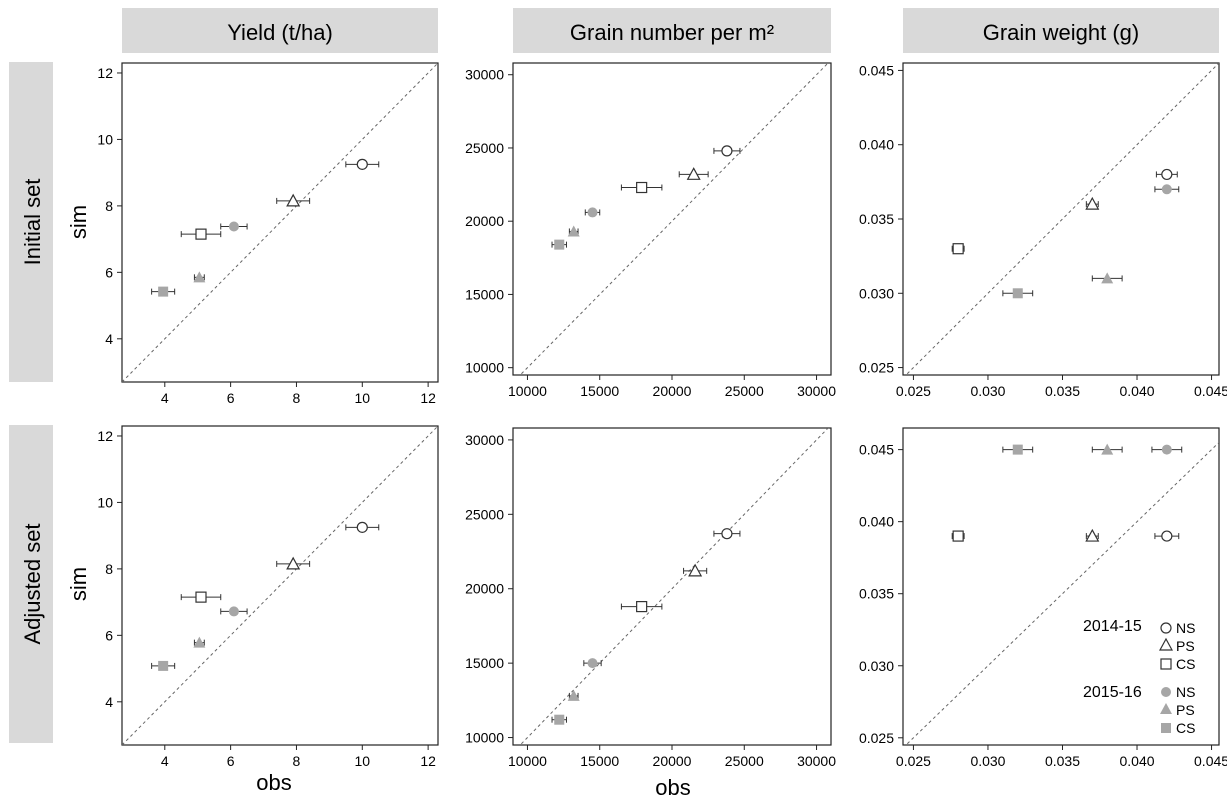  What do you see at coordinates (231, 761) in the screenshot?
I see `x-tick-label: 6` at bounding box center [231, 761].